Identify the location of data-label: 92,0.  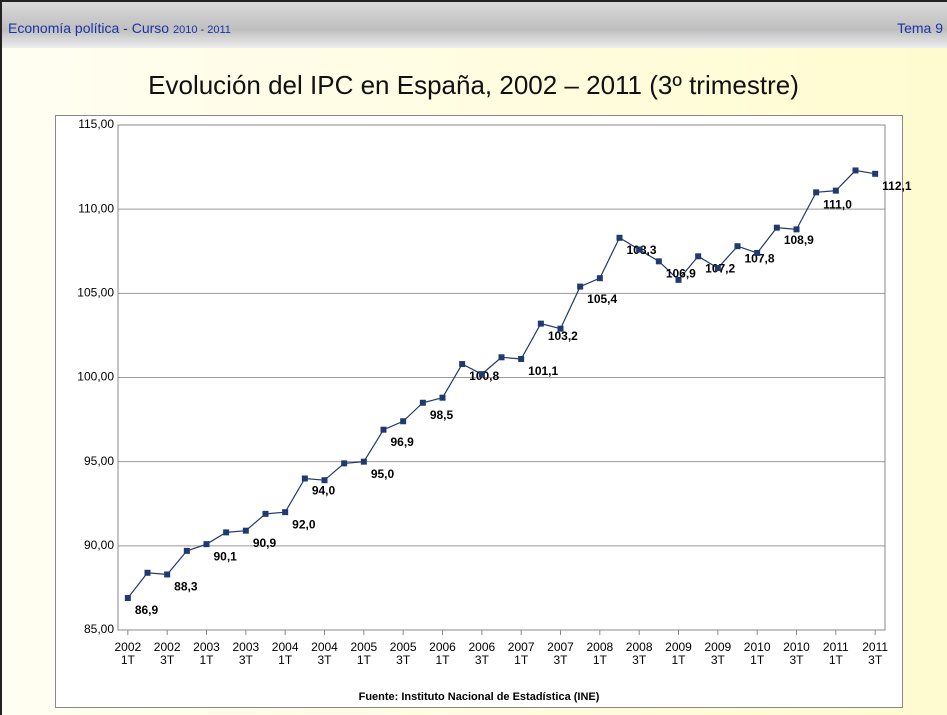
(304, 524).